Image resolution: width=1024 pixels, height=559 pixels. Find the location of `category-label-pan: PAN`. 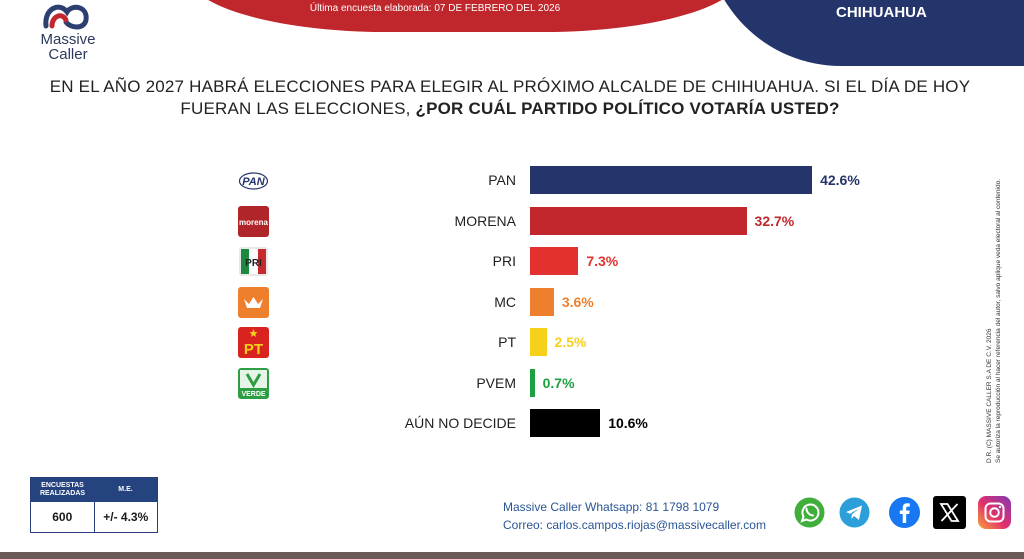

category-label-pan: PAN is located at coordinates (502, 180).